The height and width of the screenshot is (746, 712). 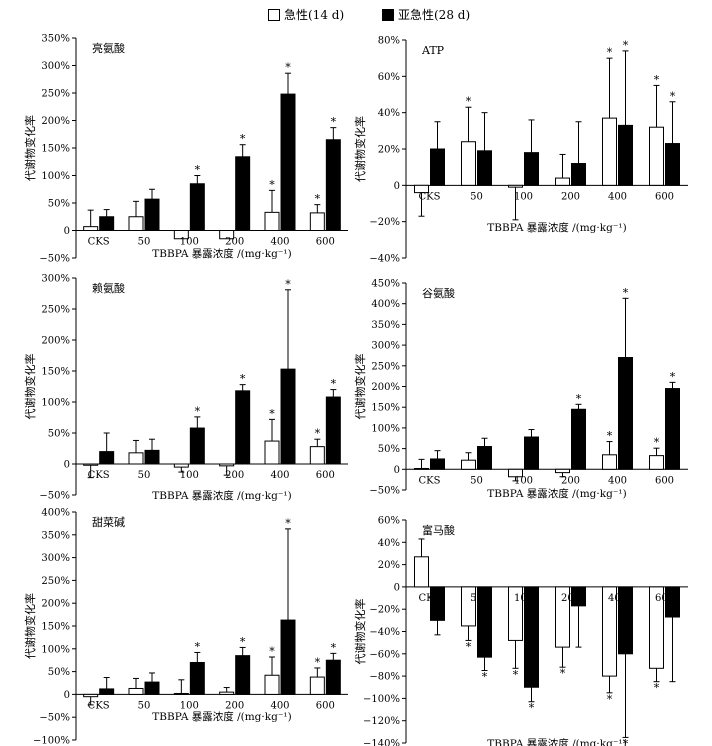 What do you see at coordinates (438, 530) in the screenshot?
I see `panel-title: 富马酸` at bounding box center [438, 530].